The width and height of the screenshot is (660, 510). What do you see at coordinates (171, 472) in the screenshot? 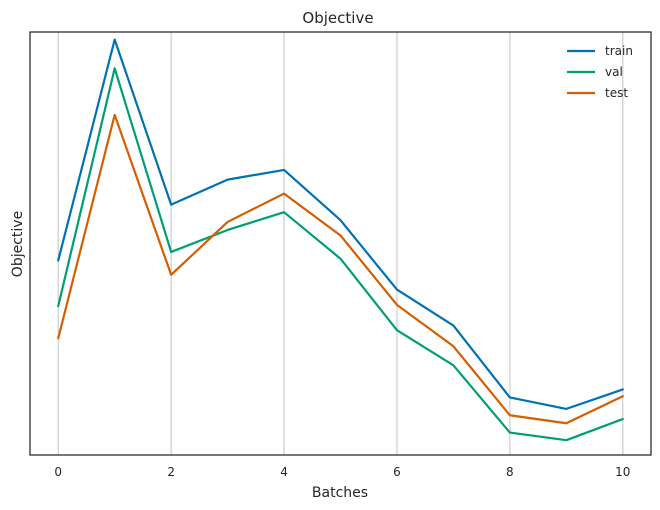
I see `x-tick-label: 2` at bounding box center [171, 472].